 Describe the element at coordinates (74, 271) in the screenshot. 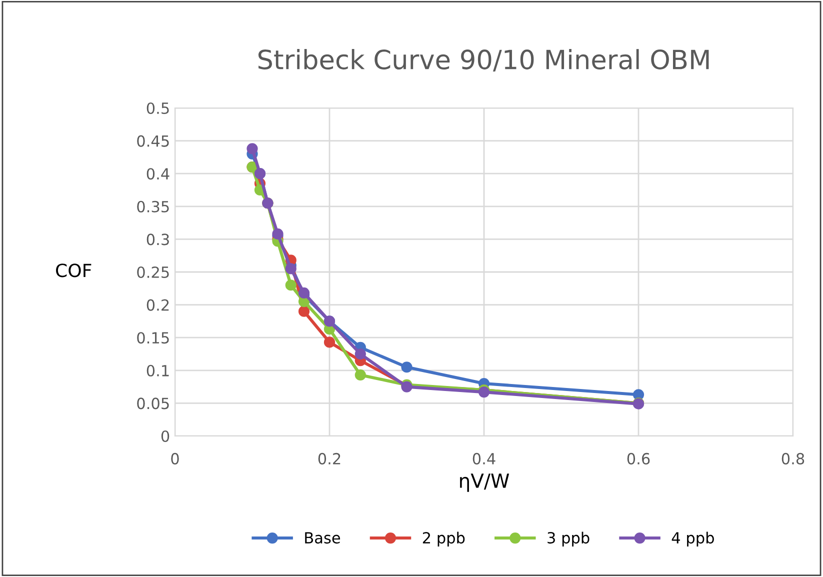

I see `y-axis-title: COF` at that location.